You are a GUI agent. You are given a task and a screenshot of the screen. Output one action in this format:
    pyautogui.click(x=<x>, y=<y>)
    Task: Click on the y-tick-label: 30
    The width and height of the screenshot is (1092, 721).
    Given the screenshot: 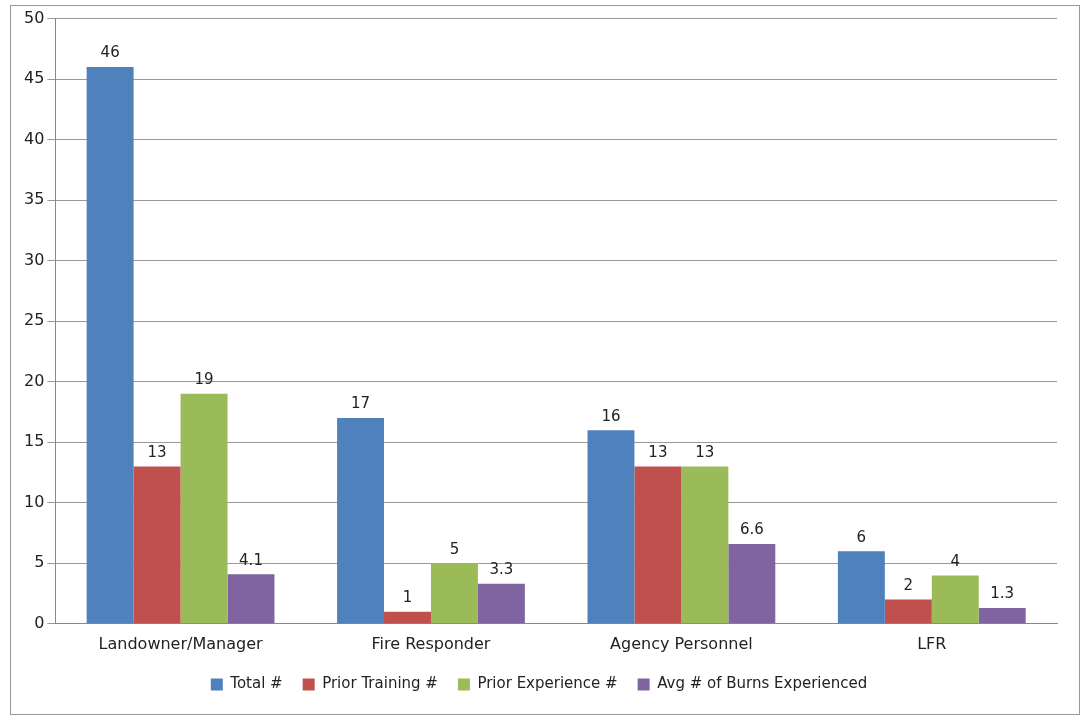 What is the action you would take?
    pyautogui.click(x=34, y=259)
    